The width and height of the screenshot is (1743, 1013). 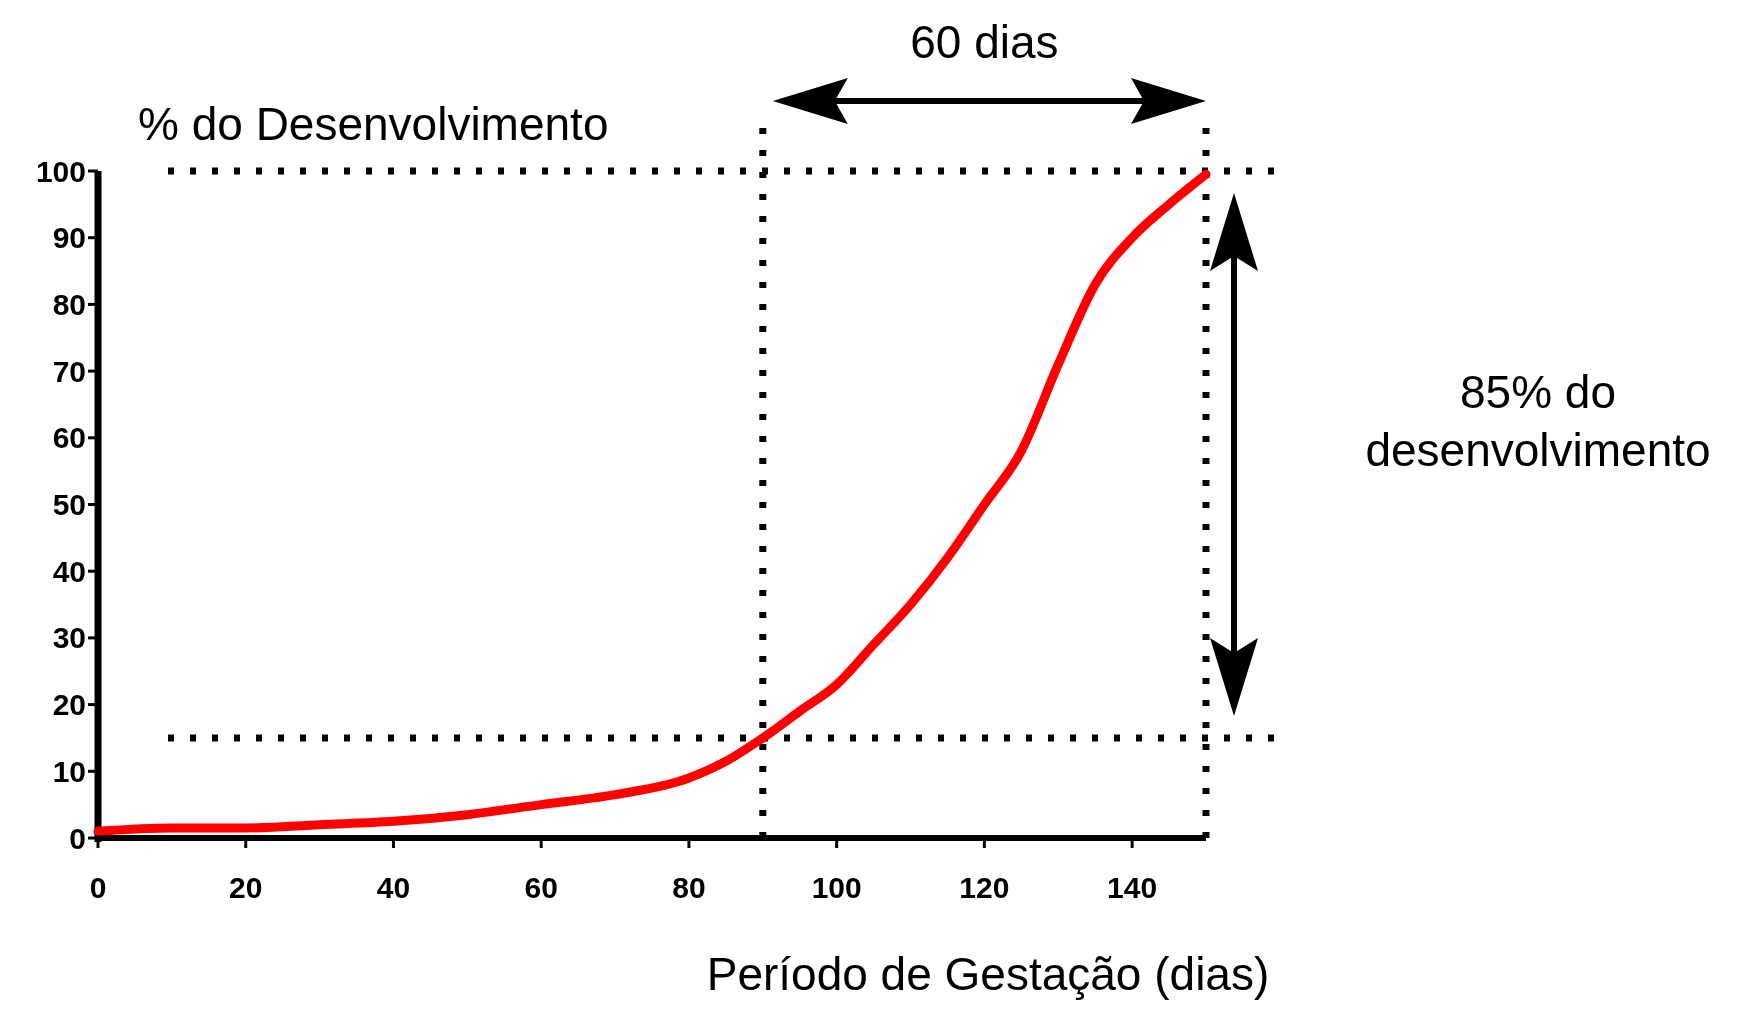 What do you see at coordinates (69, 304) in the screenshot?
I see `y-tick-label: 80` at bounding box center [69, 304].